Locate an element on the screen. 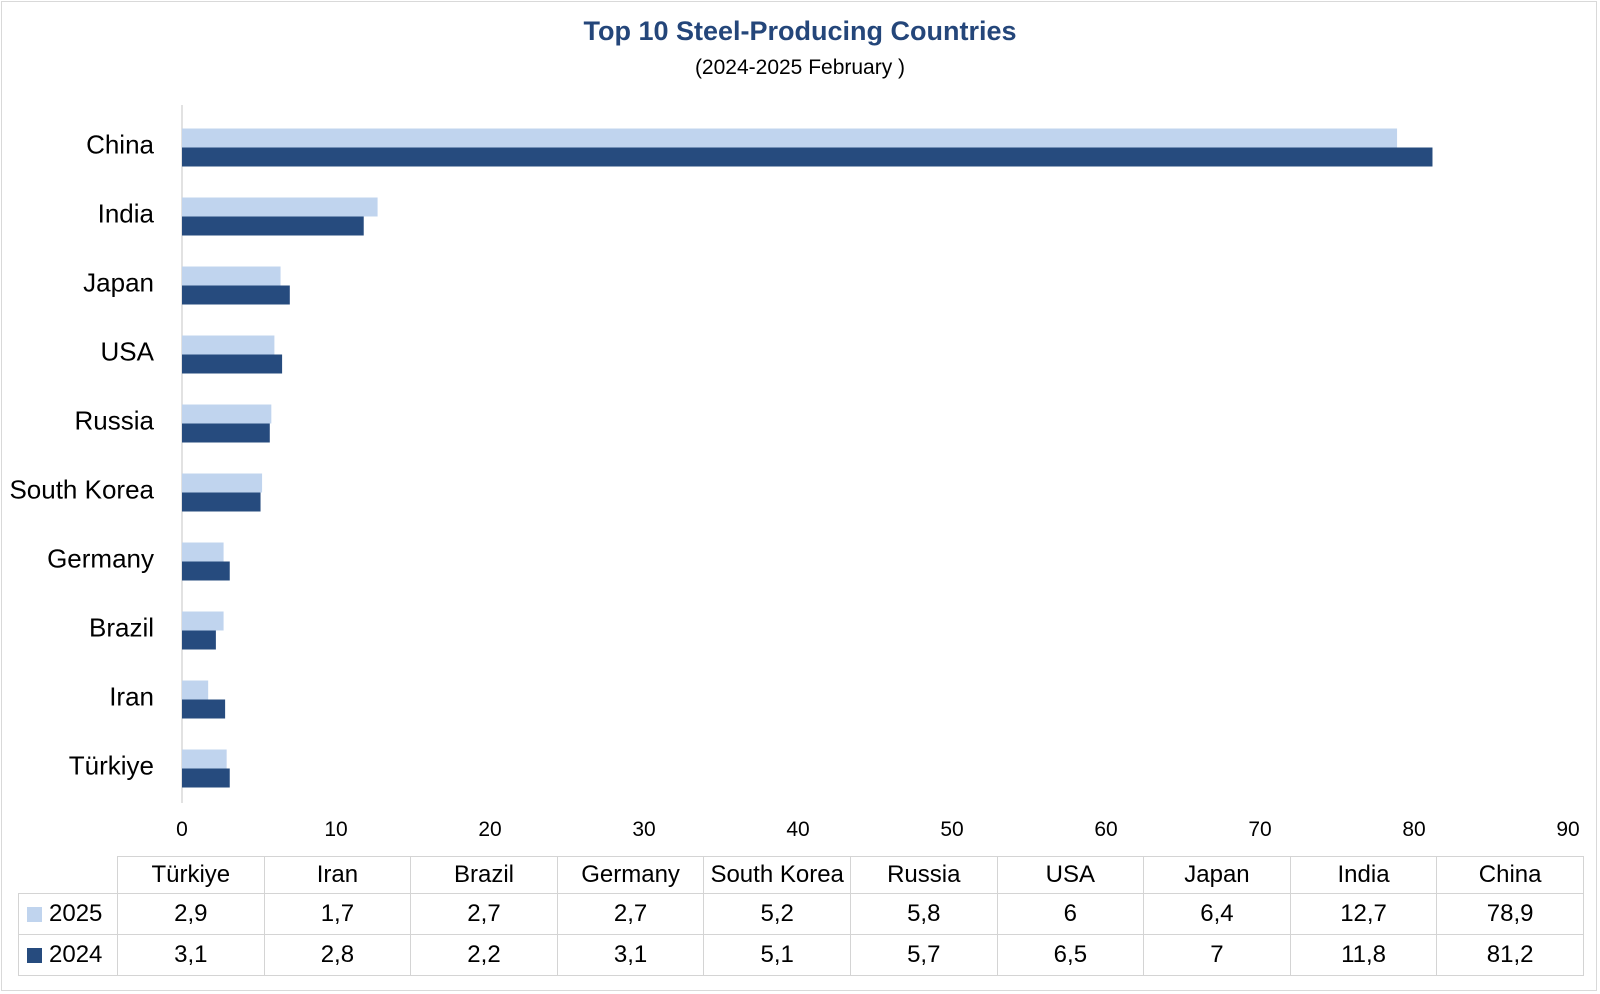  x-tick-label: 30 is located at coordinates (643, 829).